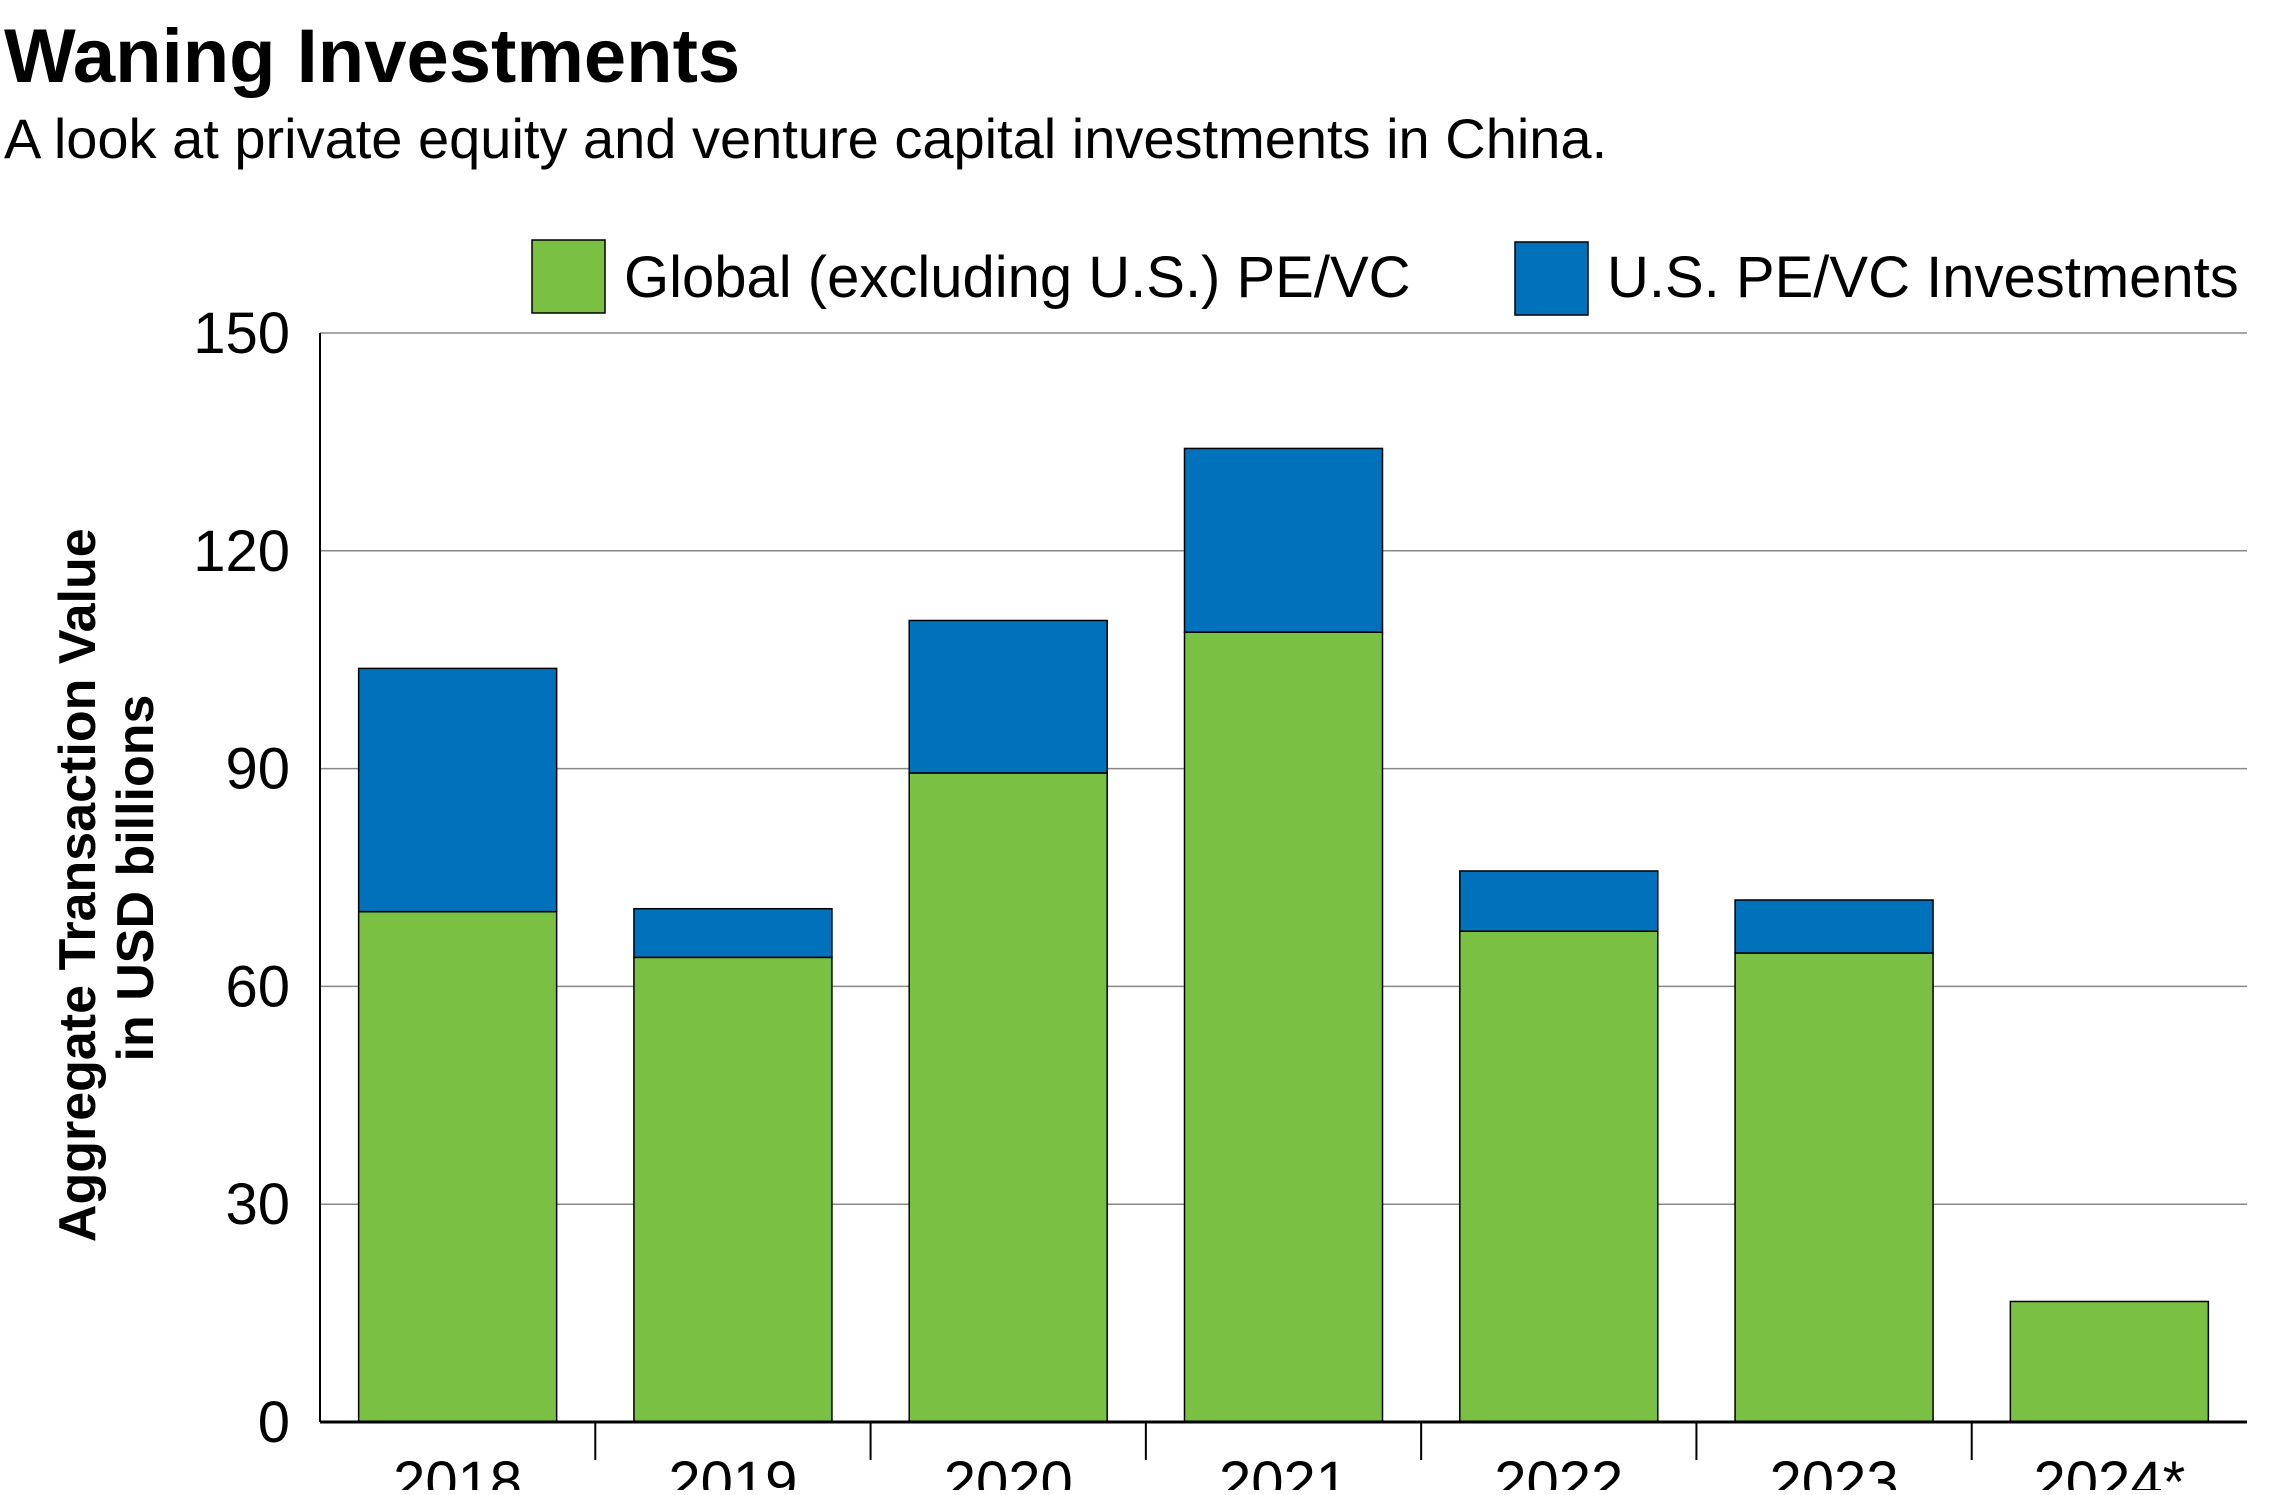  What do you see at coordinates (1008, 1470) in the screenshot?
I see `x-tick-label: 2020` at bounding box center [1008, 1470].